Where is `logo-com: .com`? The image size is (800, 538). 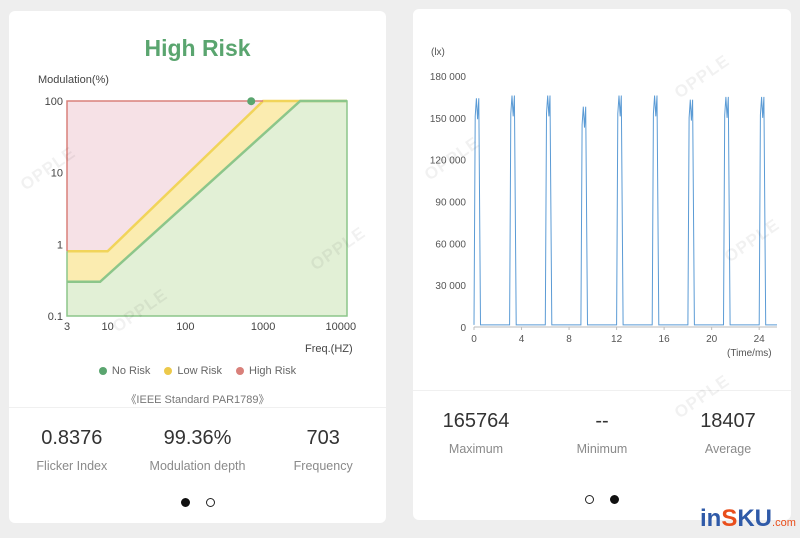 logo-com: .com is located at coordinates (784, 523).